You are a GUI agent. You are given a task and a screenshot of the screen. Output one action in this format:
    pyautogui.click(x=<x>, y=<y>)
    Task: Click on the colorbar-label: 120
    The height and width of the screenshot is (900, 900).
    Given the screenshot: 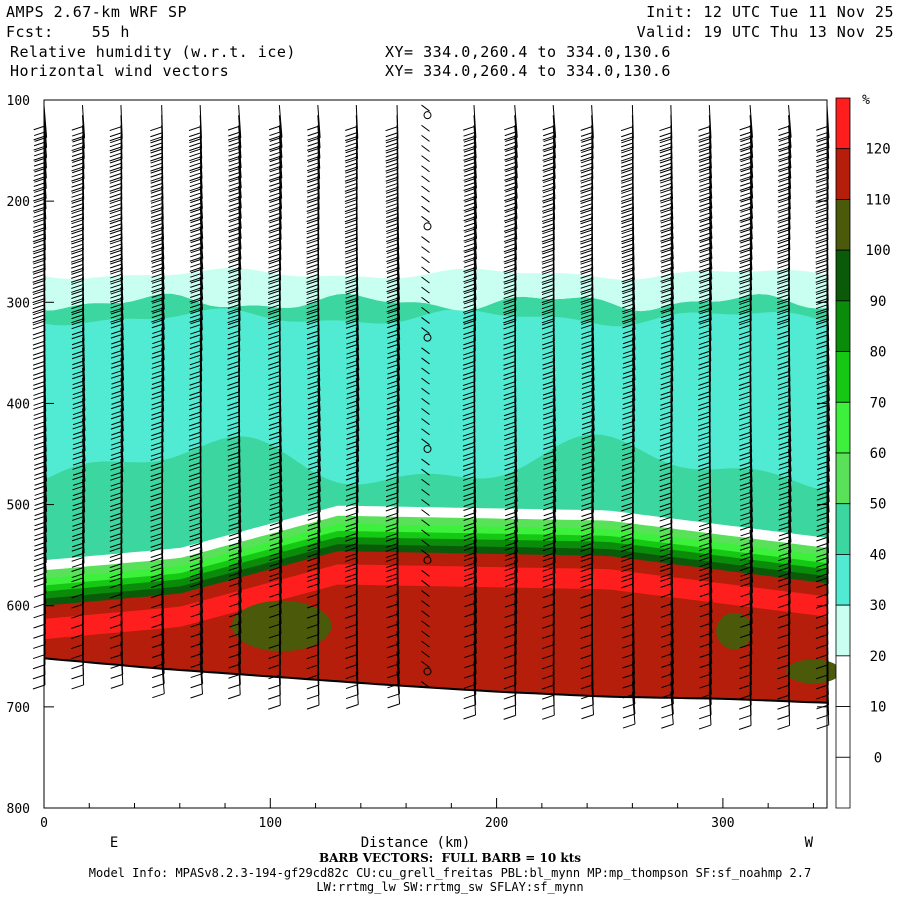 What is the action you would take?
    pyautogui.click(x=877, y=150)
    